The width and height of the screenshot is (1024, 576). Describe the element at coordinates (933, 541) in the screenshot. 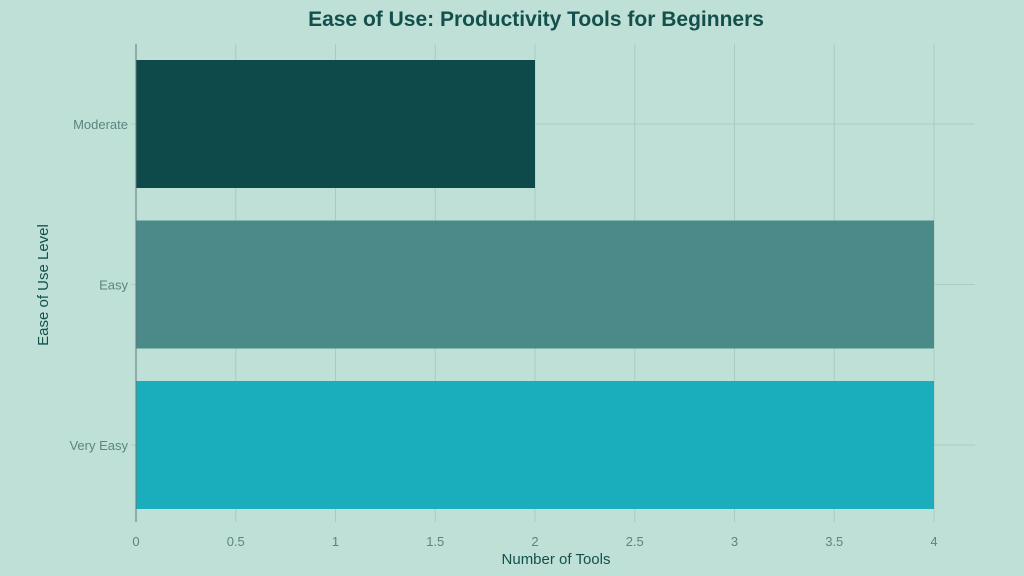

I see `x-tick-label: 4` at that location.